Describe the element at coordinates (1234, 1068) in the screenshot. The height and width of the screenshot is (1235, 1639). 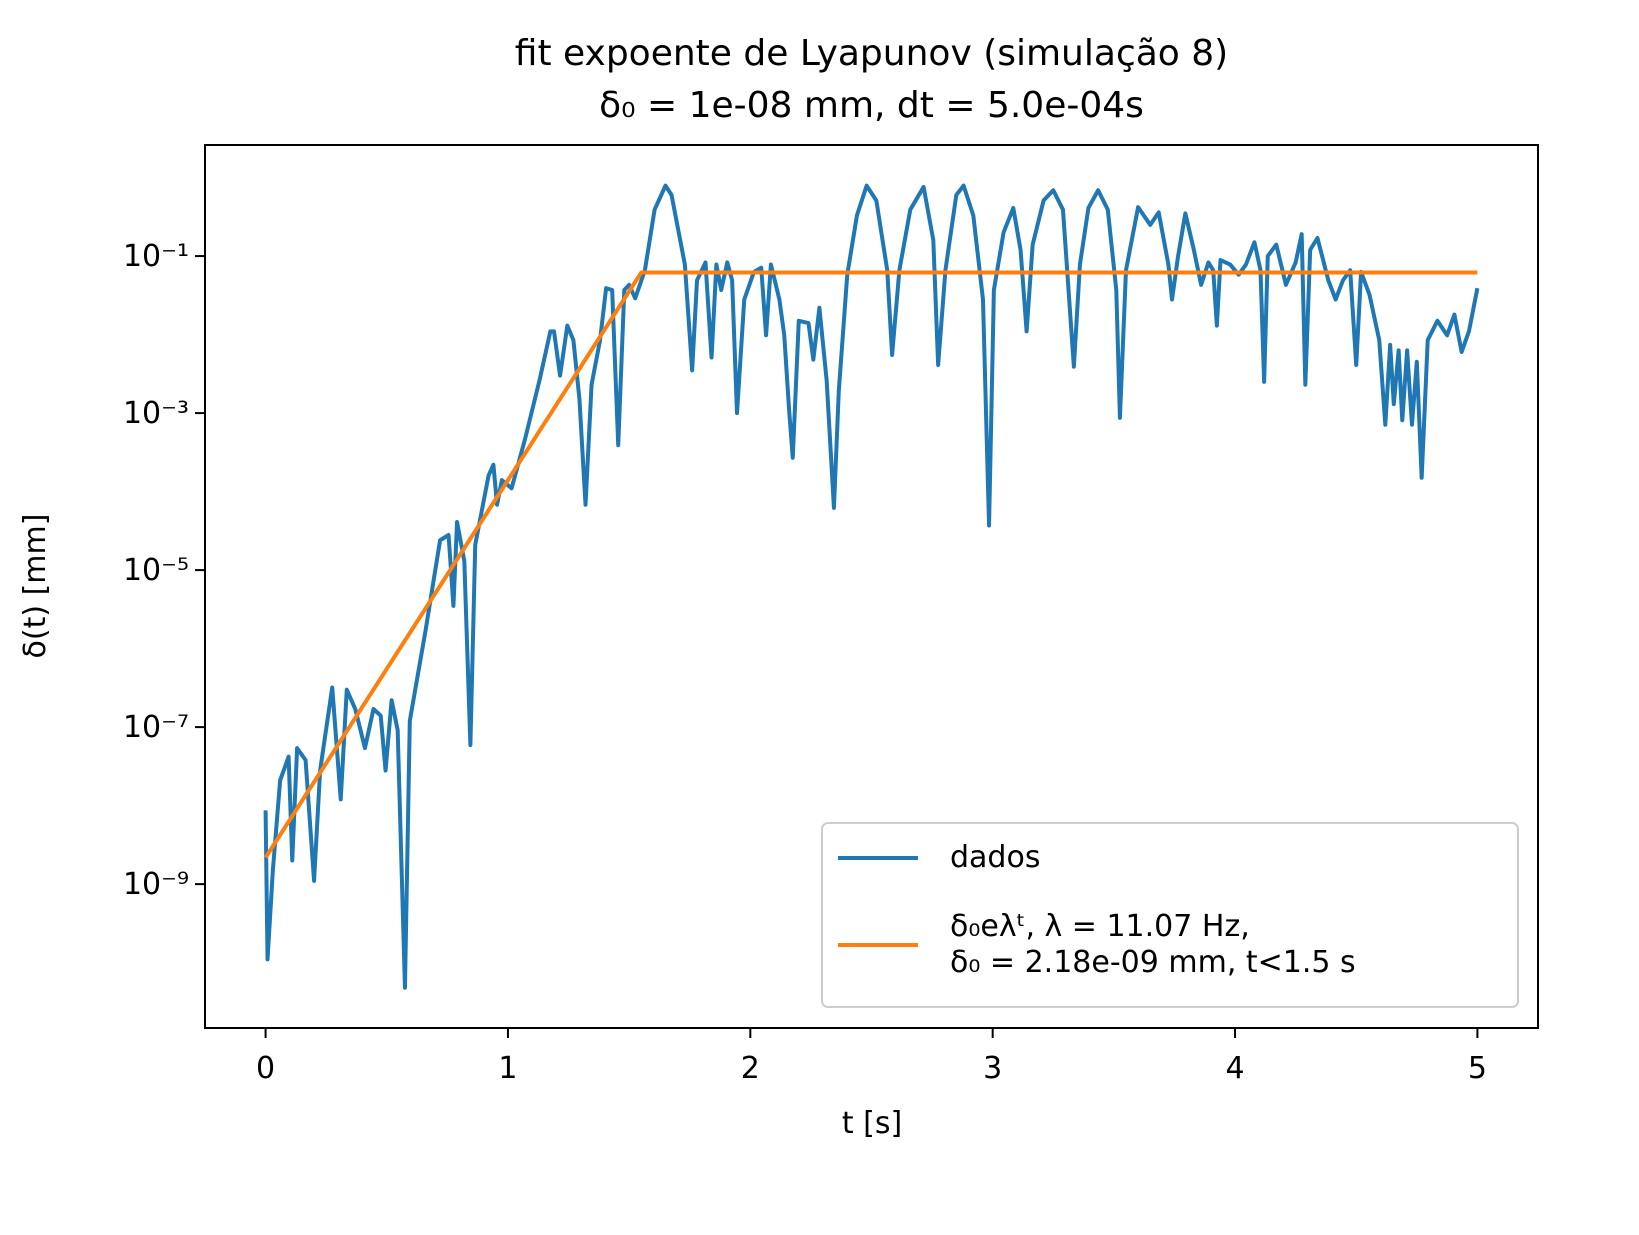
I see `x-tick-label: 4` at that location.